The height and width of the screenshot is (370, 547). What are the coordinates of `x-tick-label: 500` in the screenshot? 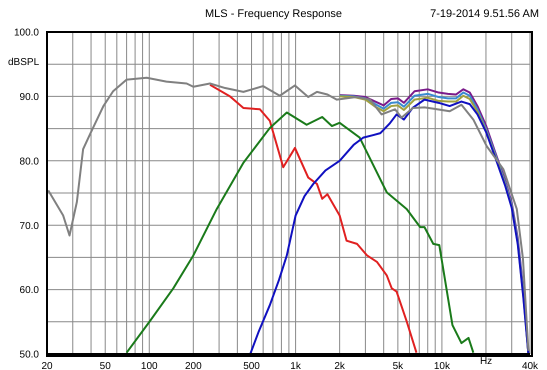 It's located at (251, 365).